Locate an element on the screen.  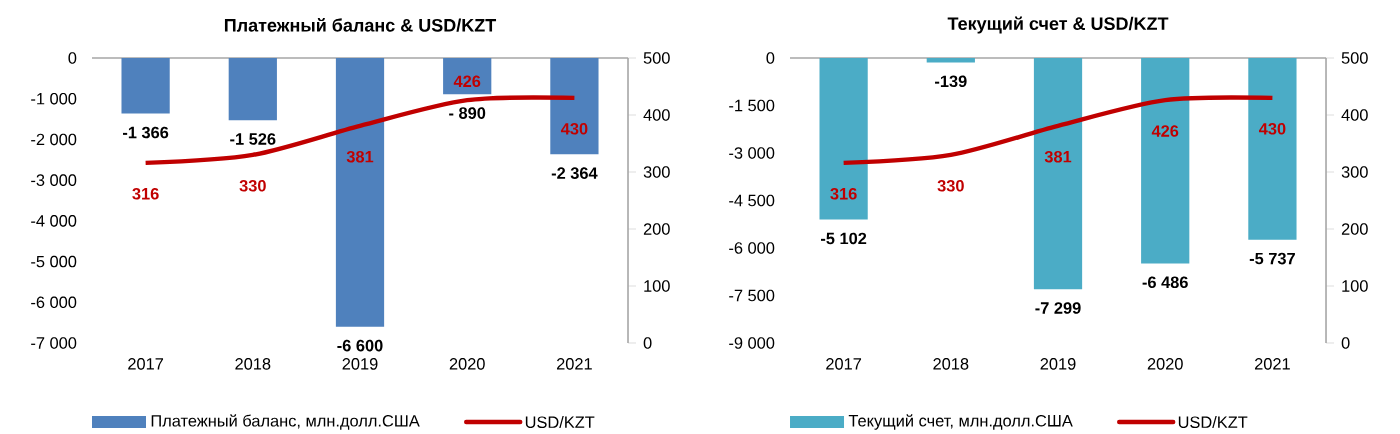
data-label: -1 526 is located at coordinates (253, 139).